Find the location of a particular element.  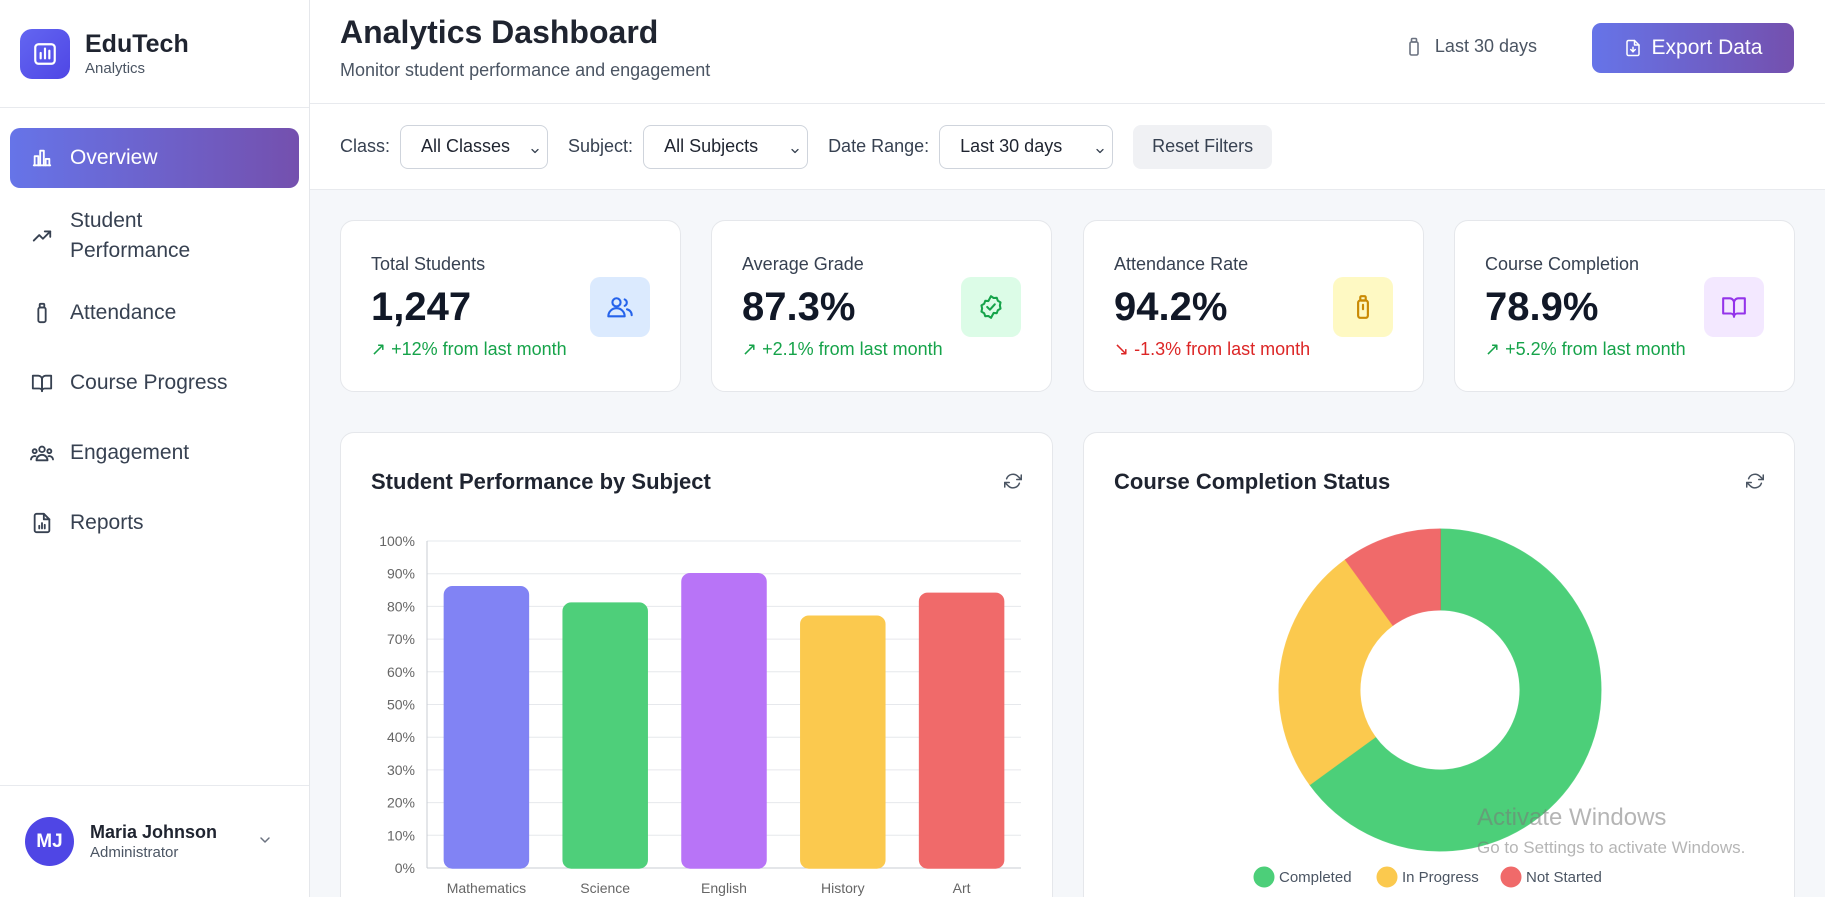

activate-windows-hint: Go to Settings to activate Windows. is located at coordinates (1611, 847).